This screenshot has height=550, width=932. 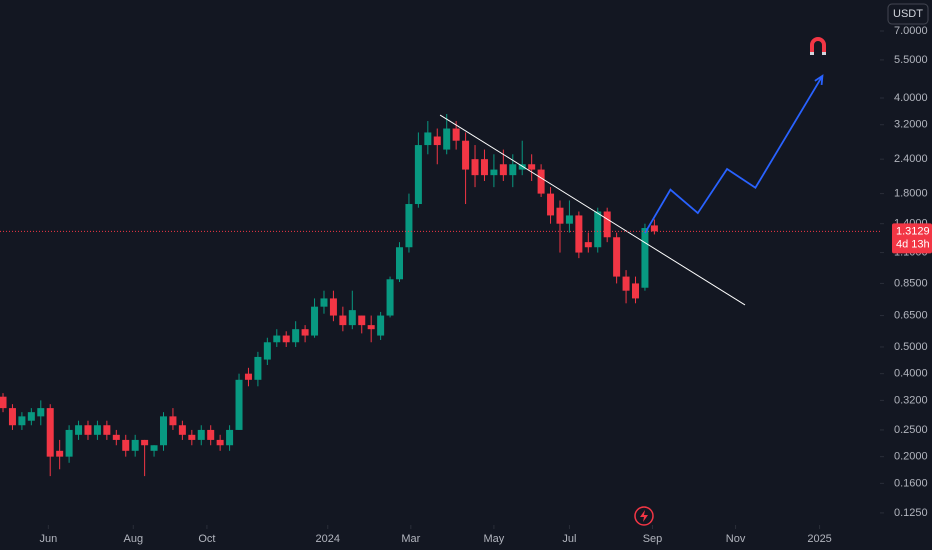 I want to click on x-tick-label: Mar, so click(x=410, y=539).